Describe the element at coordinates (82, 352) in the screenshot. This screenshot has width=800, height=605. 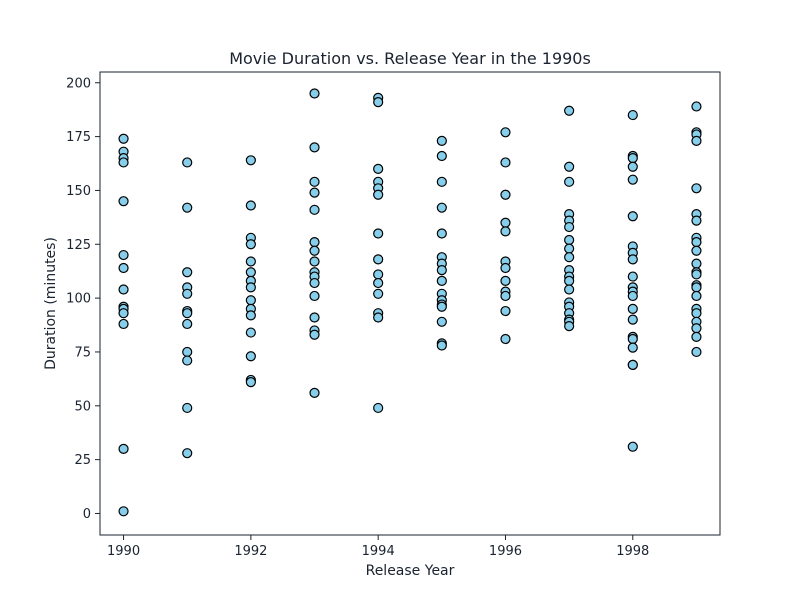
I see `y-tick-label: 75` at that location.